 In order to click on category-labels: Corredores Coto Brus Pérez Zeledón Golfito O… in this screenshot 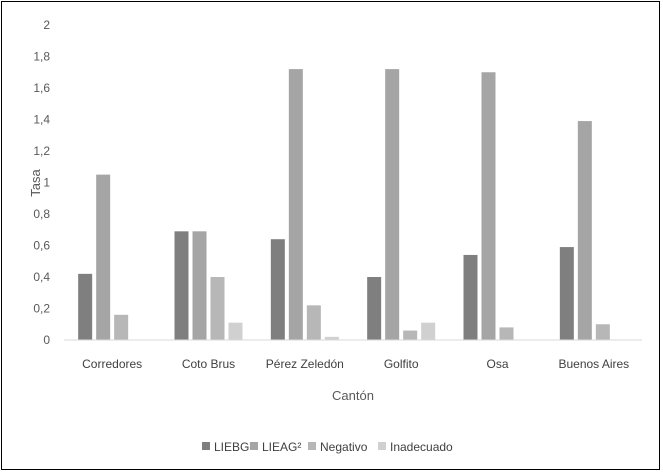, I will do `click(355, 364)`.